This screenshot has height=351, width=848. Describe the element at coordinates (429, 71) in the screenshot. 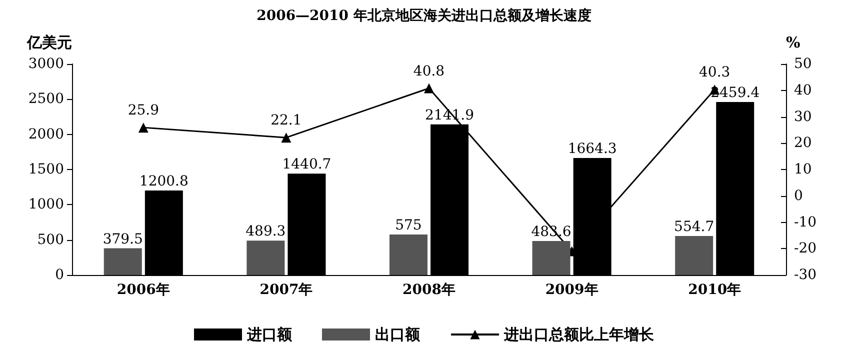

I see `data-label: 40.8` at that location.